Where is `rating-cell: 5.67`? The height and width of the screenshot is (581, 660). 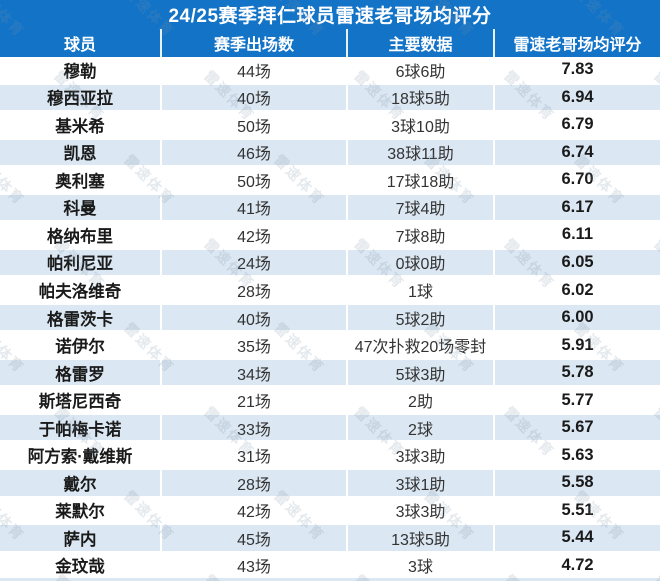 rating-cell: 5.67 is located at coordinates (577, 427).